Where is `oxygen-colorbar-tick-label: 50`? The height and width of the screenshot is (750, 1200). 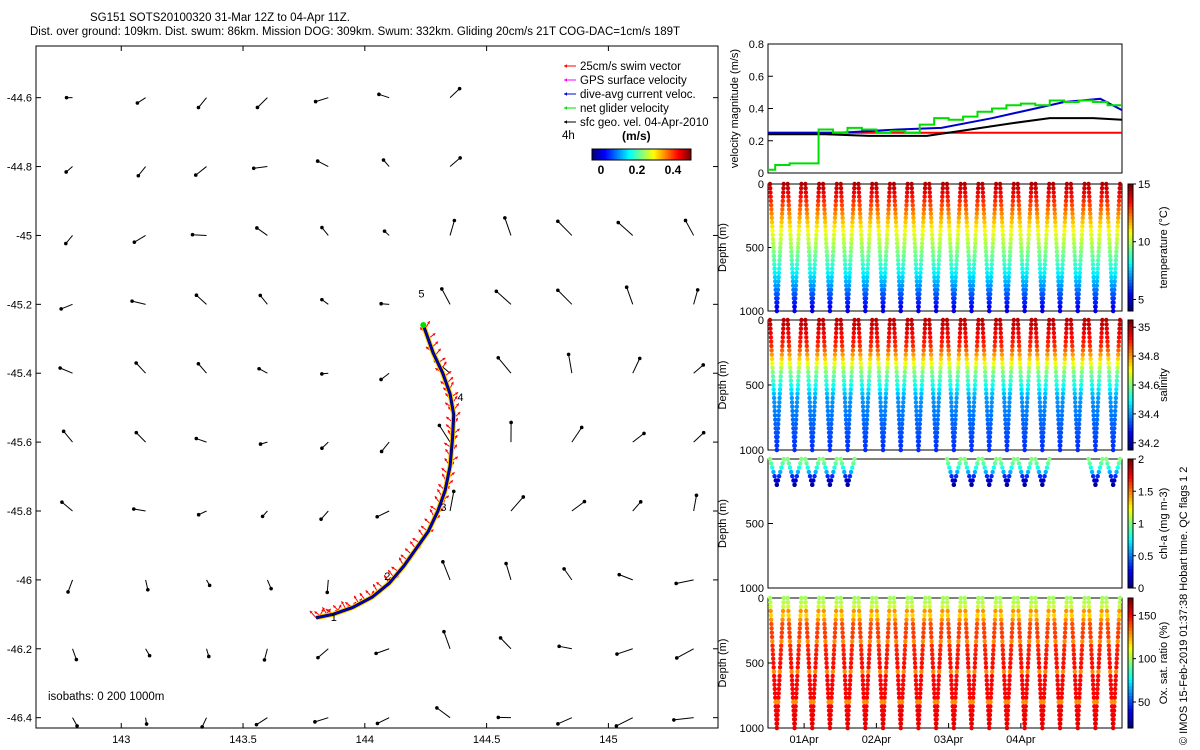 oxygen-colorbar-tick-label: 50 is located at coordinates (1144, 703).